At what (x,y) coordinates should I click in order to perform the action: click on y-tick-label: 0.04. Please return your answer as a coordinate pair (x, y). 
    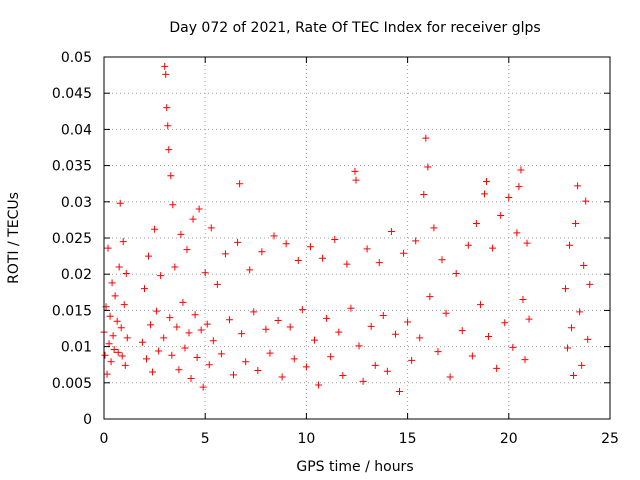
    Looking at the image, I should click on (76, 130).